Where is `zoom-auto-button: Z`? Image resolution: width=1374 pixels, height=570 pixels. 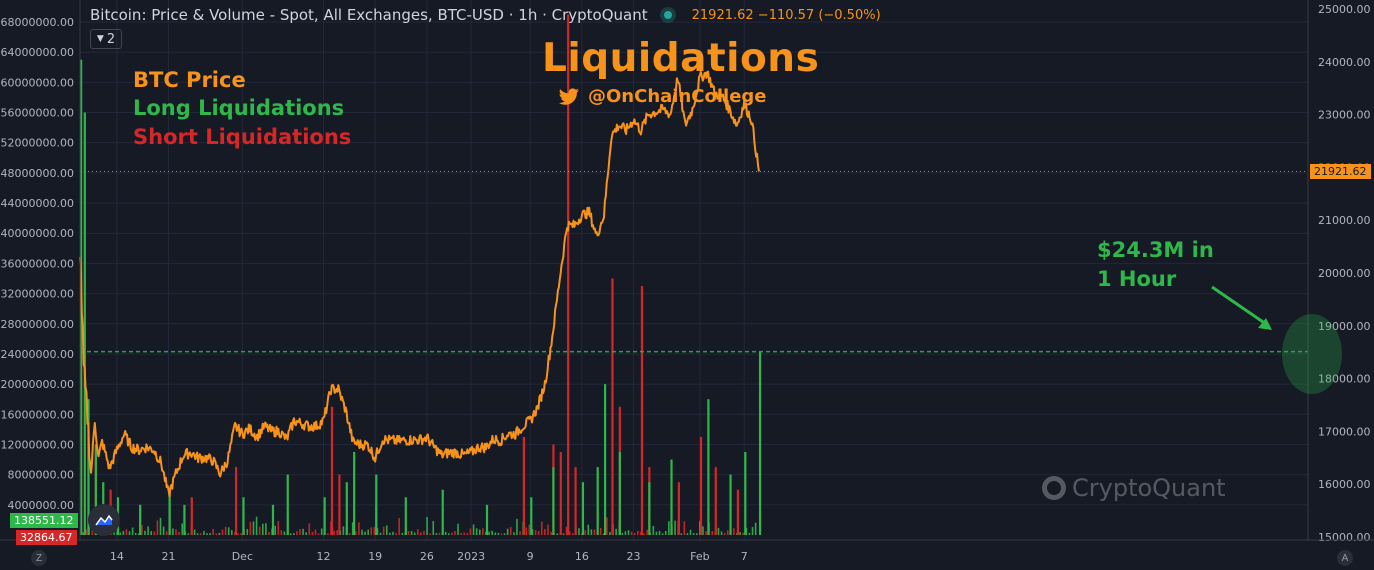
zoom-auto-button: Z is located at coordinates (39, 558).